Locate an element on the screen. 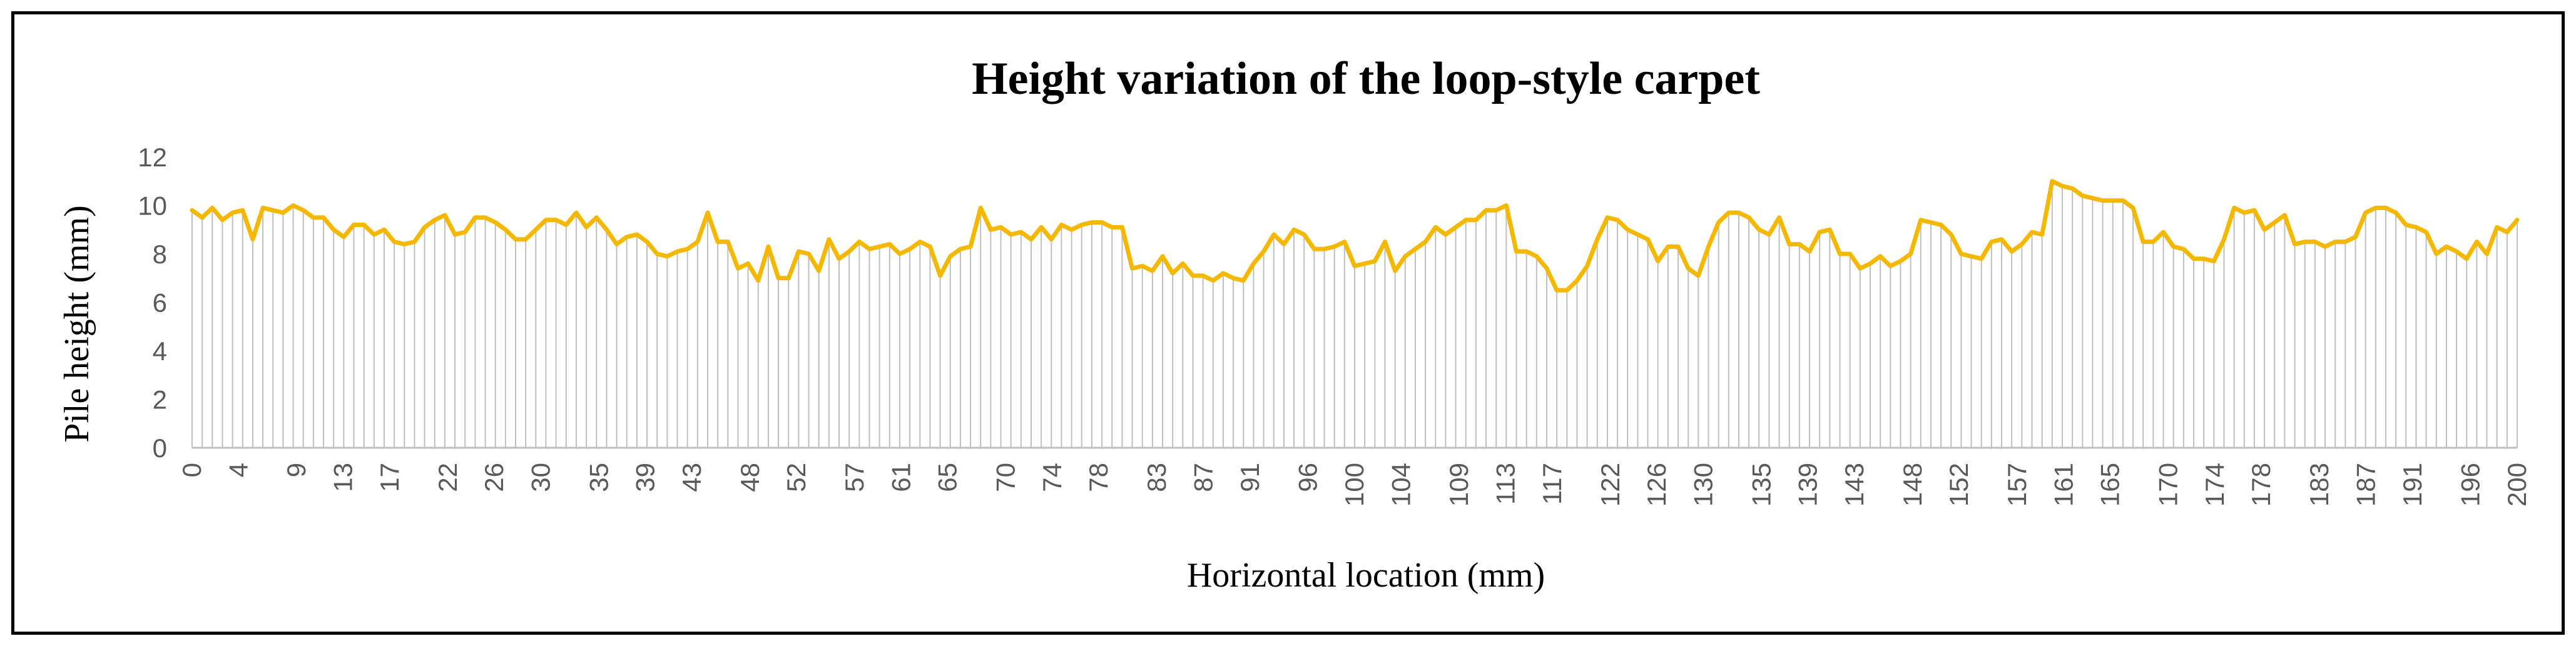 The width and height of the screenshot is (2576, 646). x-tick-label: 22 is located at coordinates (447, 478).